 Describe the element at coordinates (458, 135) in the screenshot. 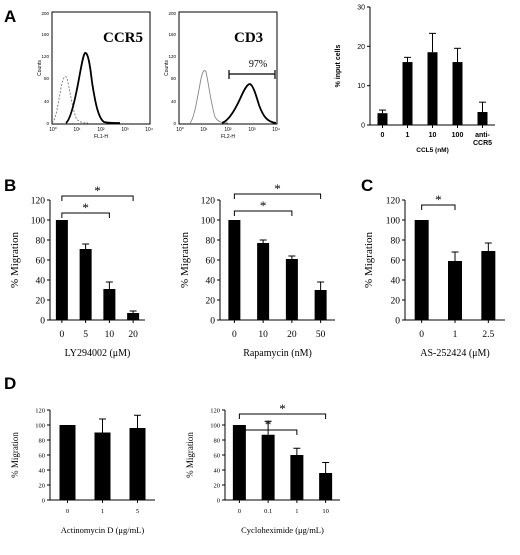

I see `category-label: 100` at that location.